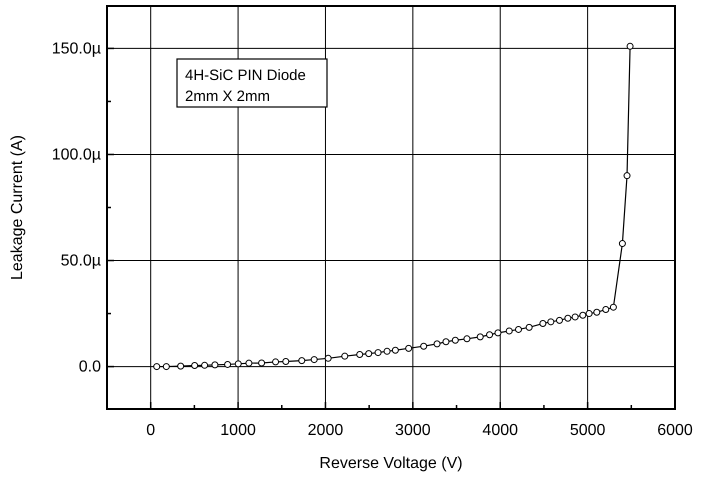 Image resolution: width=702 pixels, height=480 pixels. What do you see at coordinates (675, 430) in the screenshot?
I see `x-tick-label: 6000` at bounding box center [675, 430].